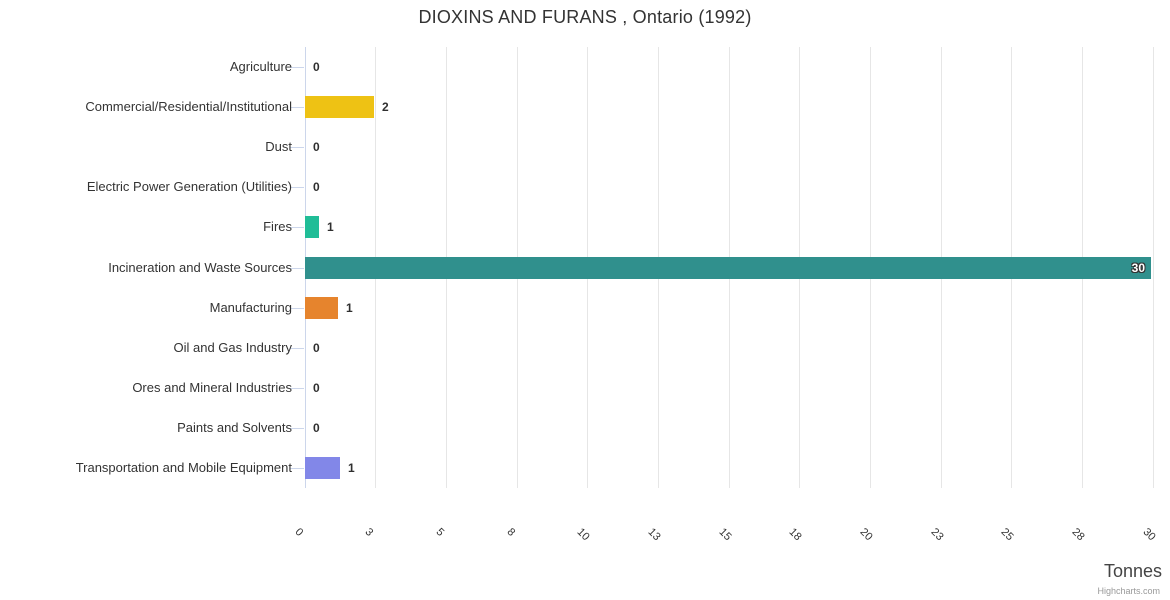 The width and height of the screenshot is (1170, 600). What do you see at coordinates (1149, 535) in the screenshot?
I see `x-tick-label: 30` at bounding box center [1149, 535].